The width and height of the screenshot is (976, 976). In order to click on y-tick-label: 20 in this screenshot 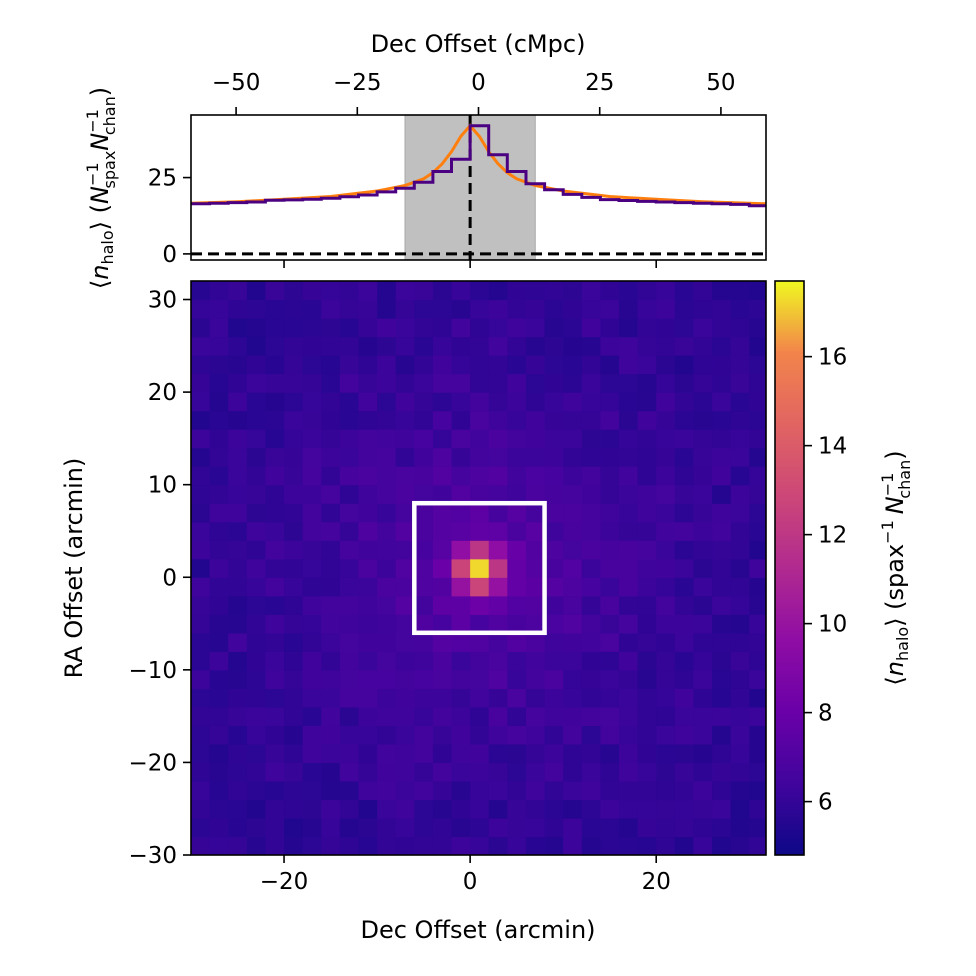, I will do `click(162, 393)`.